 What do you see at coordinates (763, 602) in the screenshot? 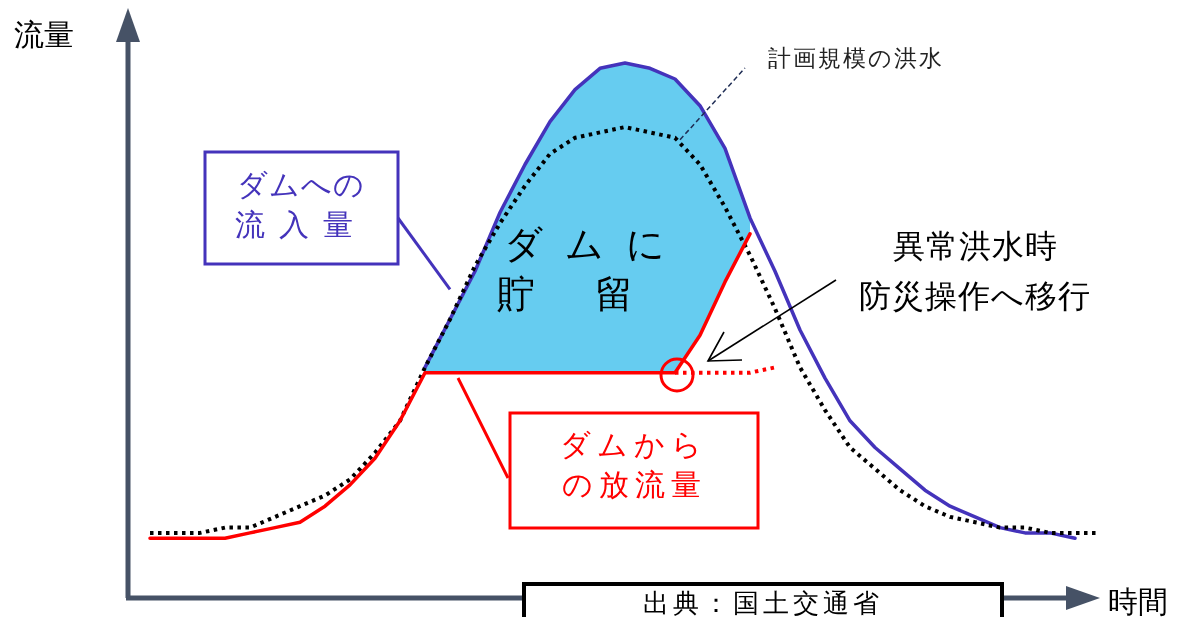
I see `annotation: 出典：国土交通省` at bounding box center [763, 602].